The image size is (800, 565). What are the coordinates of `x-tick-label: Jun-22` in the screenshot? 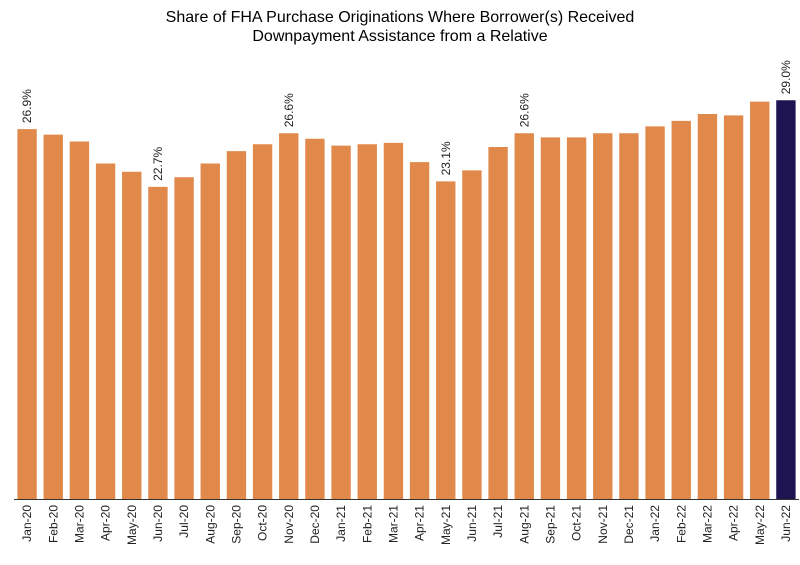 It's located at (786, 523).